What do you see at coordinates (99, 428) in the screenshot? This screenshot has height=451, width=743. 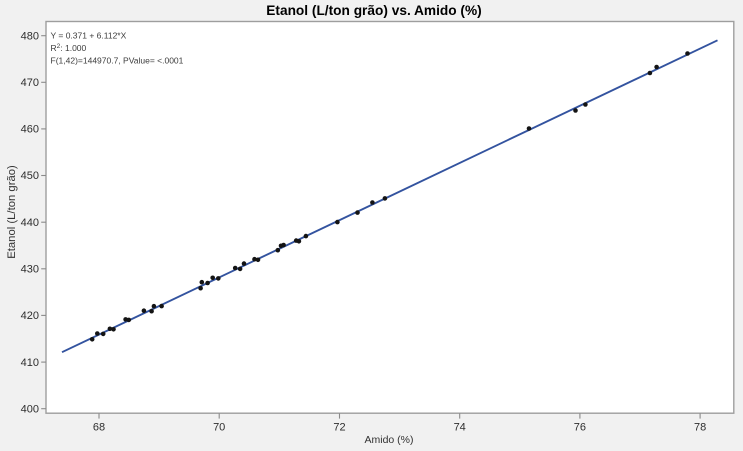 I see `svg-text: 68` at bounding box center [99, 428].